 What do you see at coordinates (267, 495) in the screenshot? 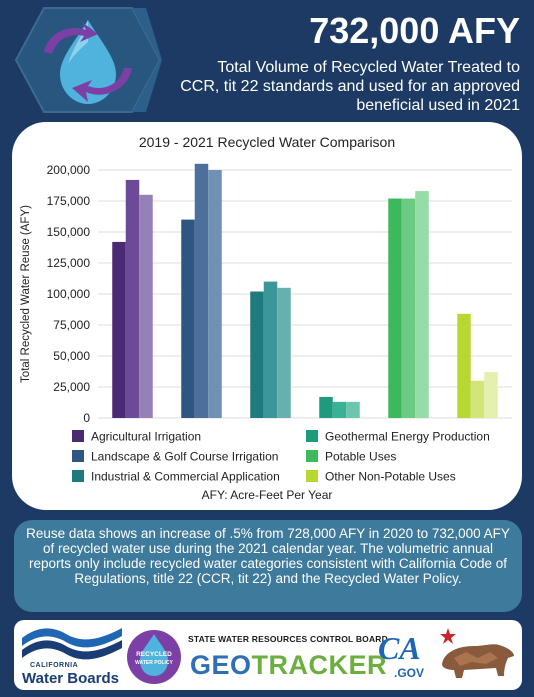
I see `chart-footnote: AFY: Acre-Feet Per Year` at bounding box center [267, 495].